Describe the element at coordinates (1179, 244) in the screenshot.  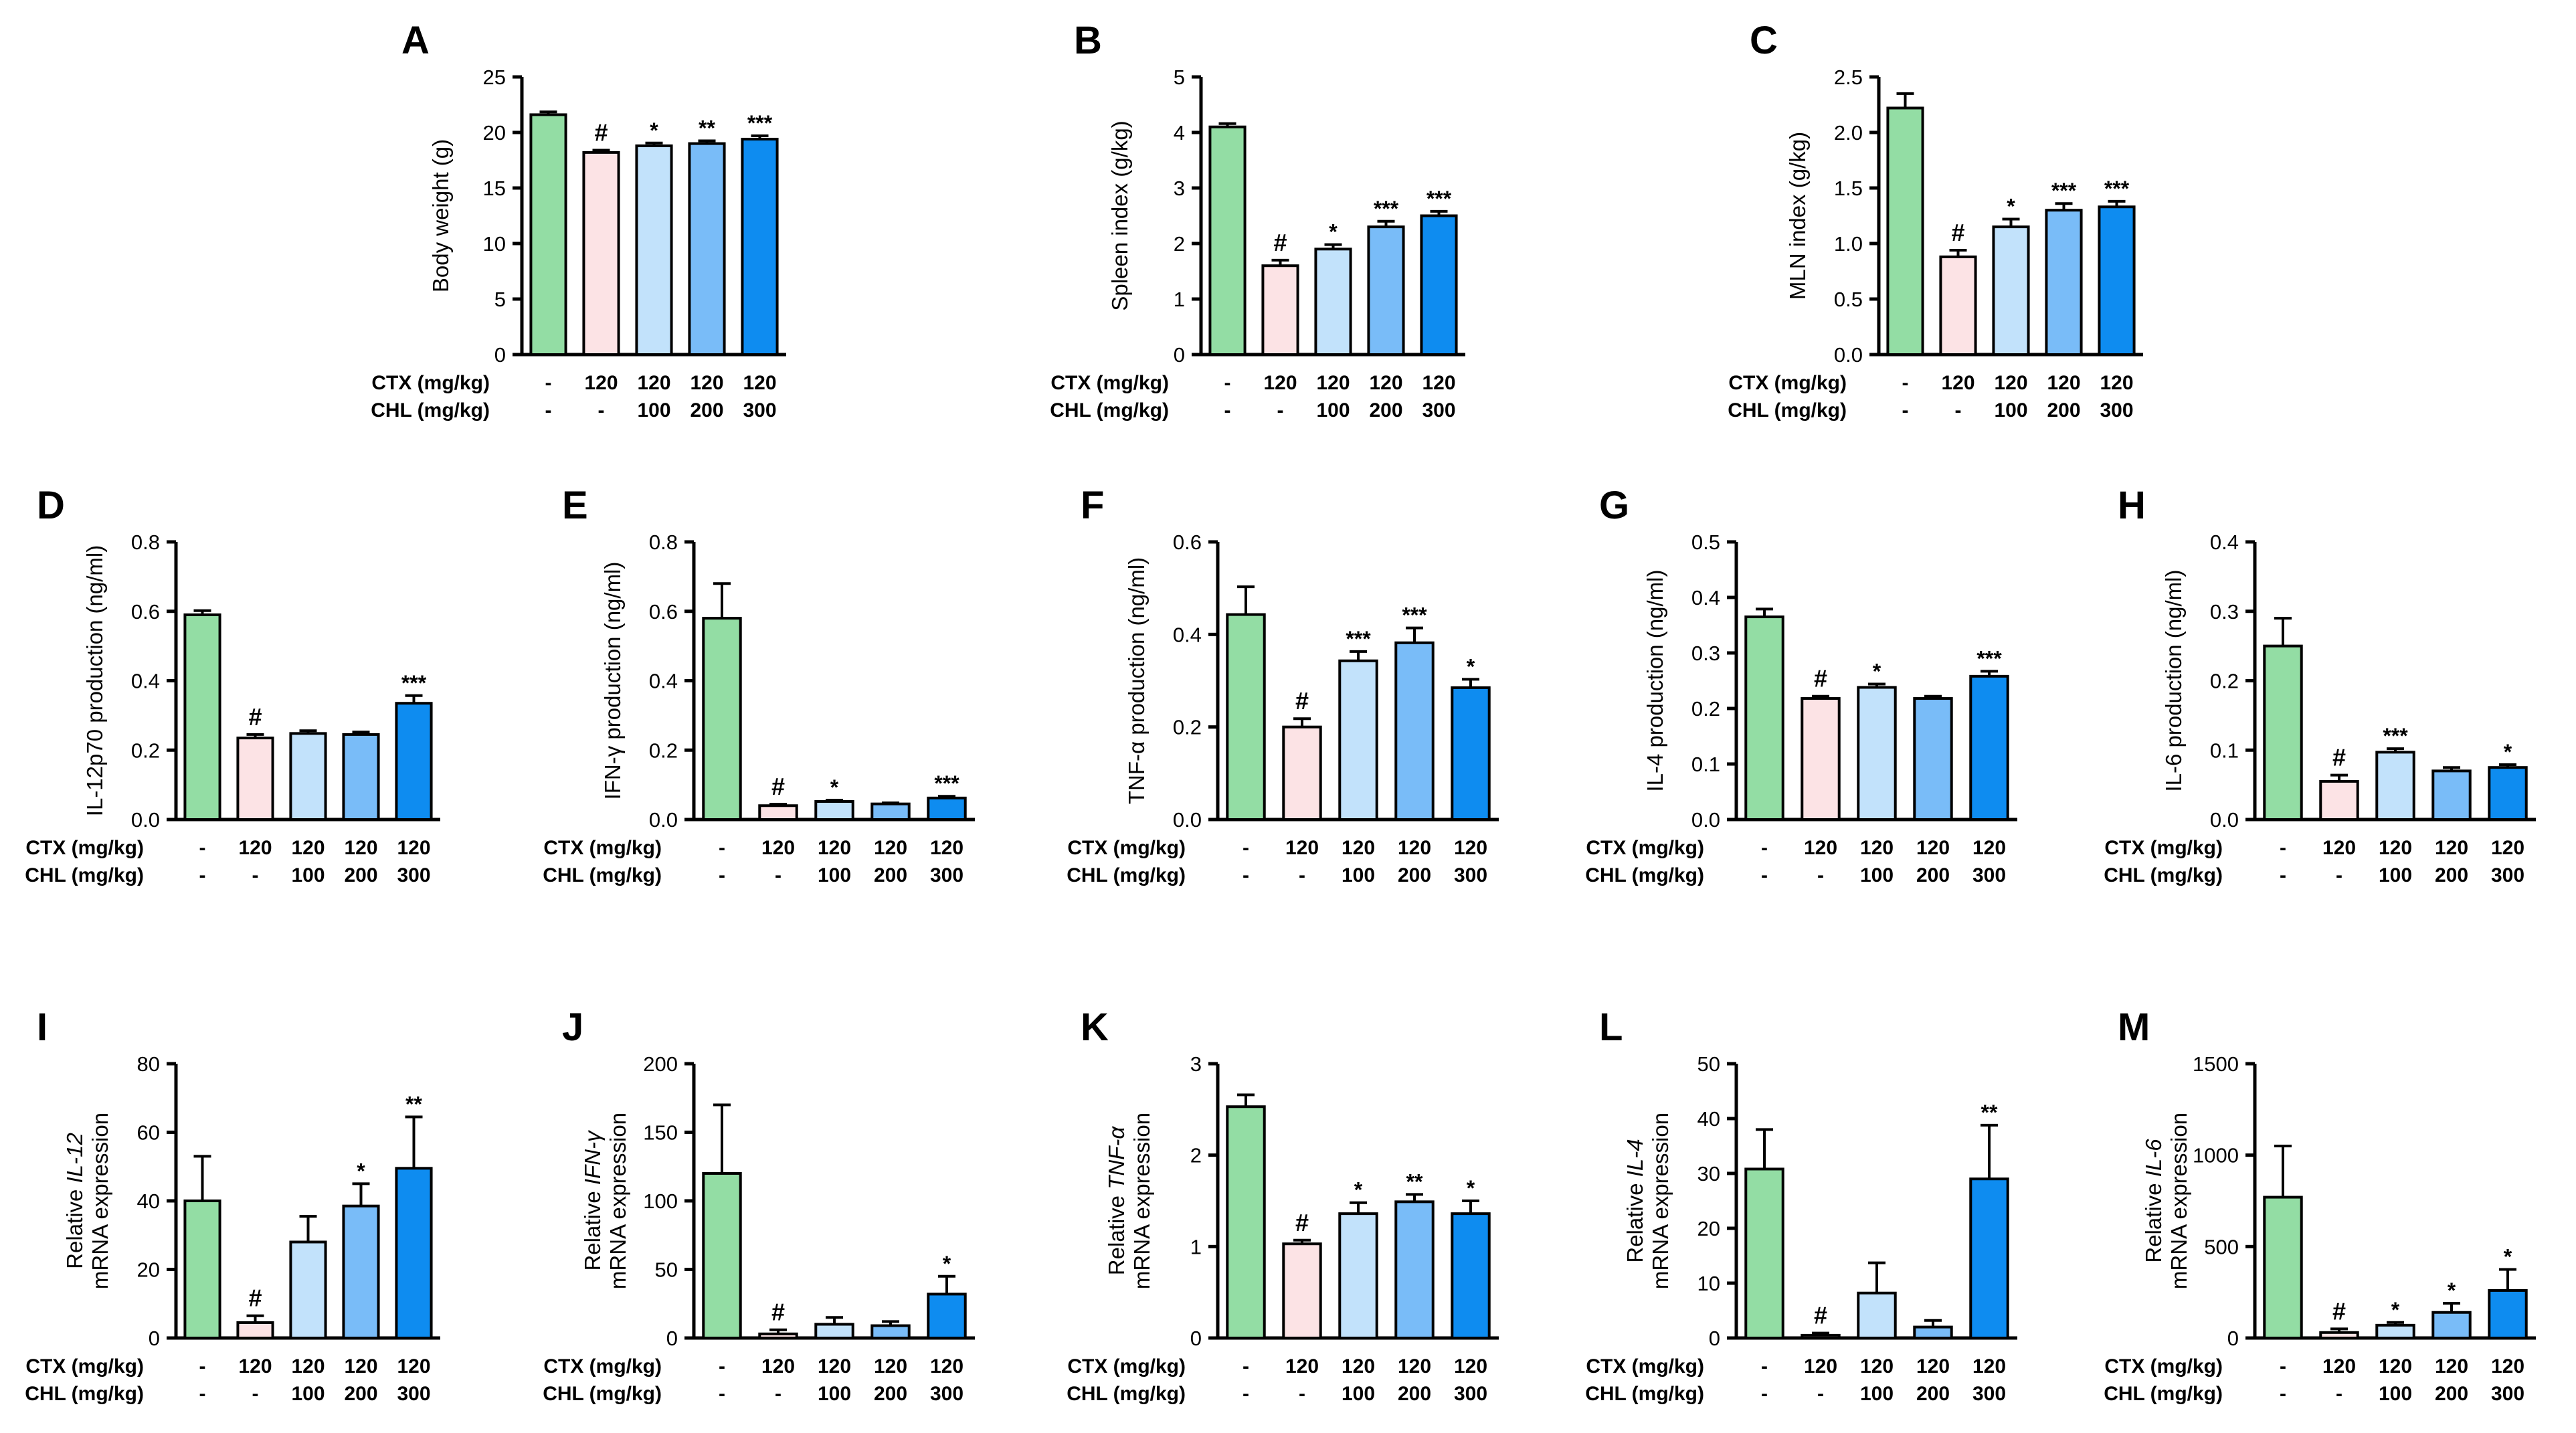
I see `y-tick-label: 2` at that location.